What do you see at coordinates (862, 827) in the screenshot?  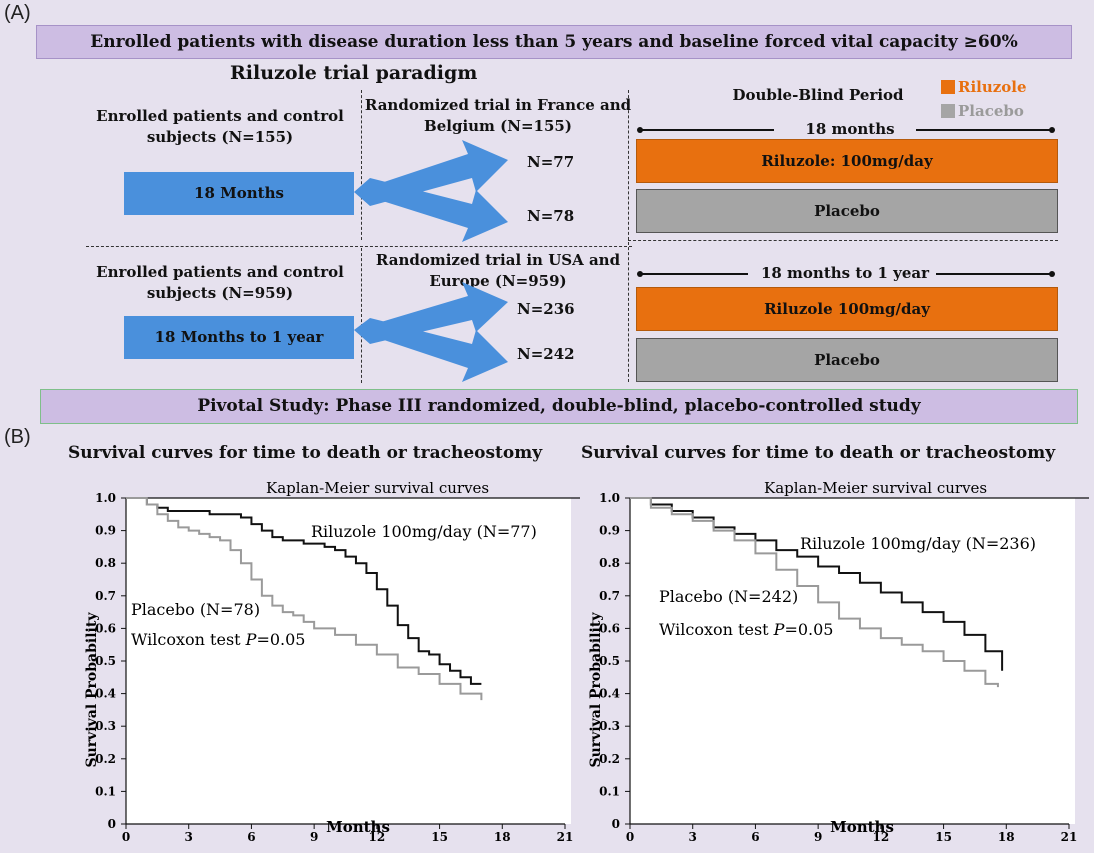 I see `chart2-xlabel: Months` at bounding box center [862, 827].